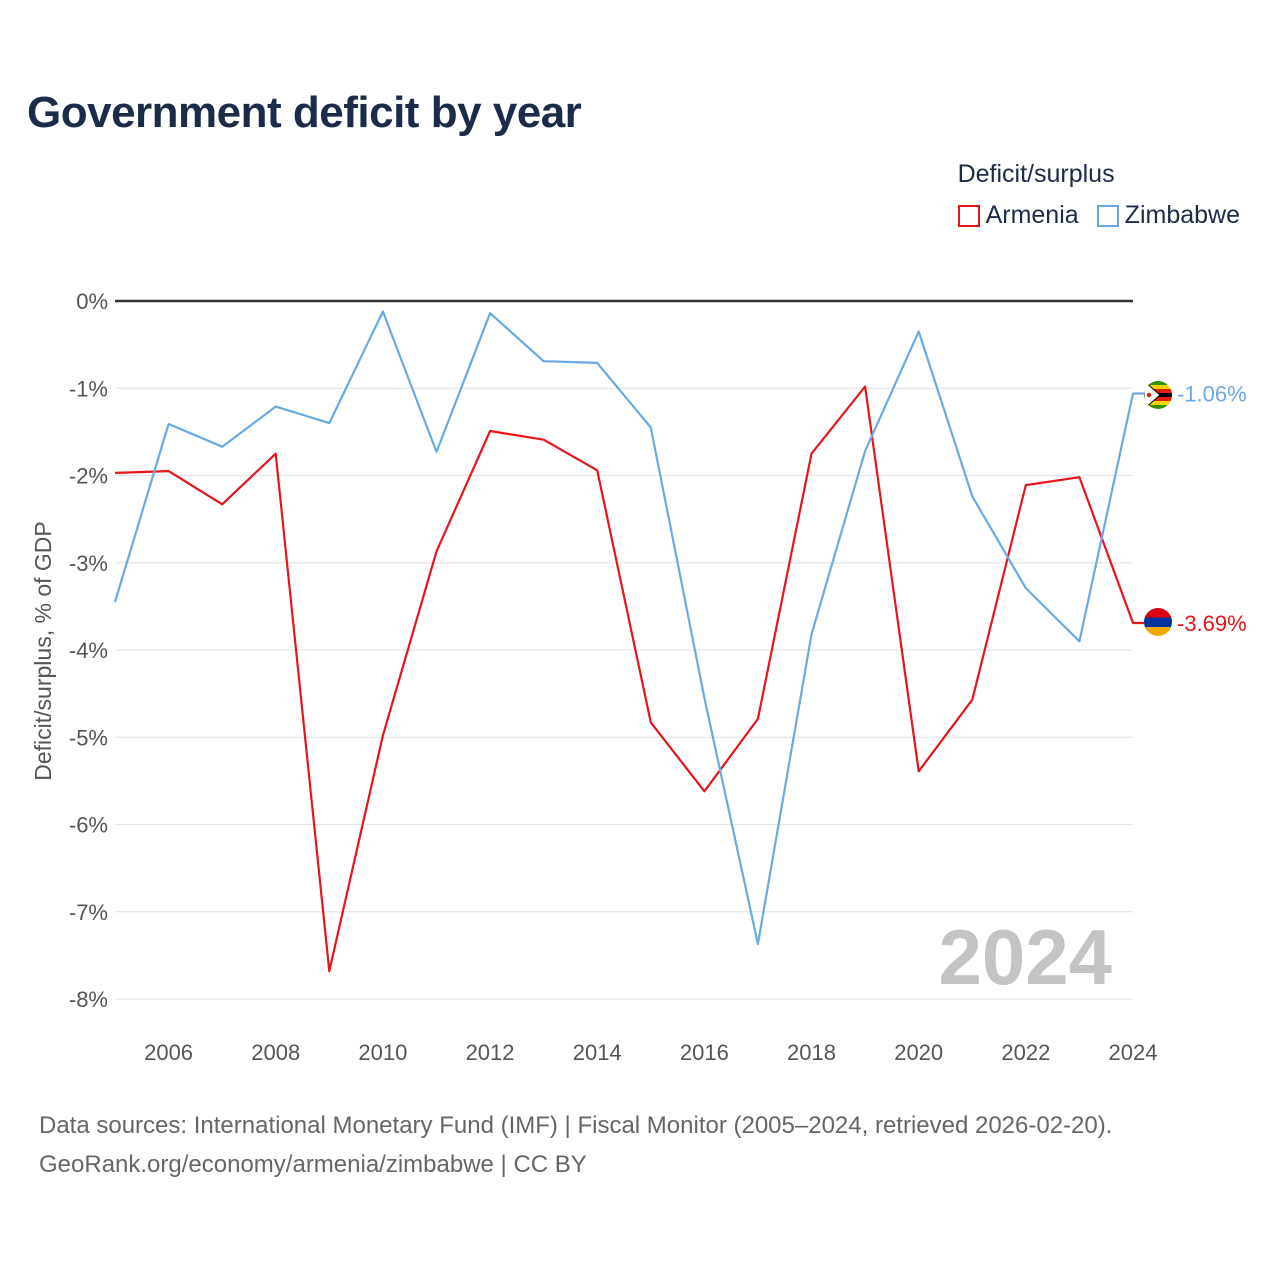 The image size is (1280, 1280). Describe the element at coordinates (1158, 622) in the screenshot. I see `armenia-flag-icon` at that location.